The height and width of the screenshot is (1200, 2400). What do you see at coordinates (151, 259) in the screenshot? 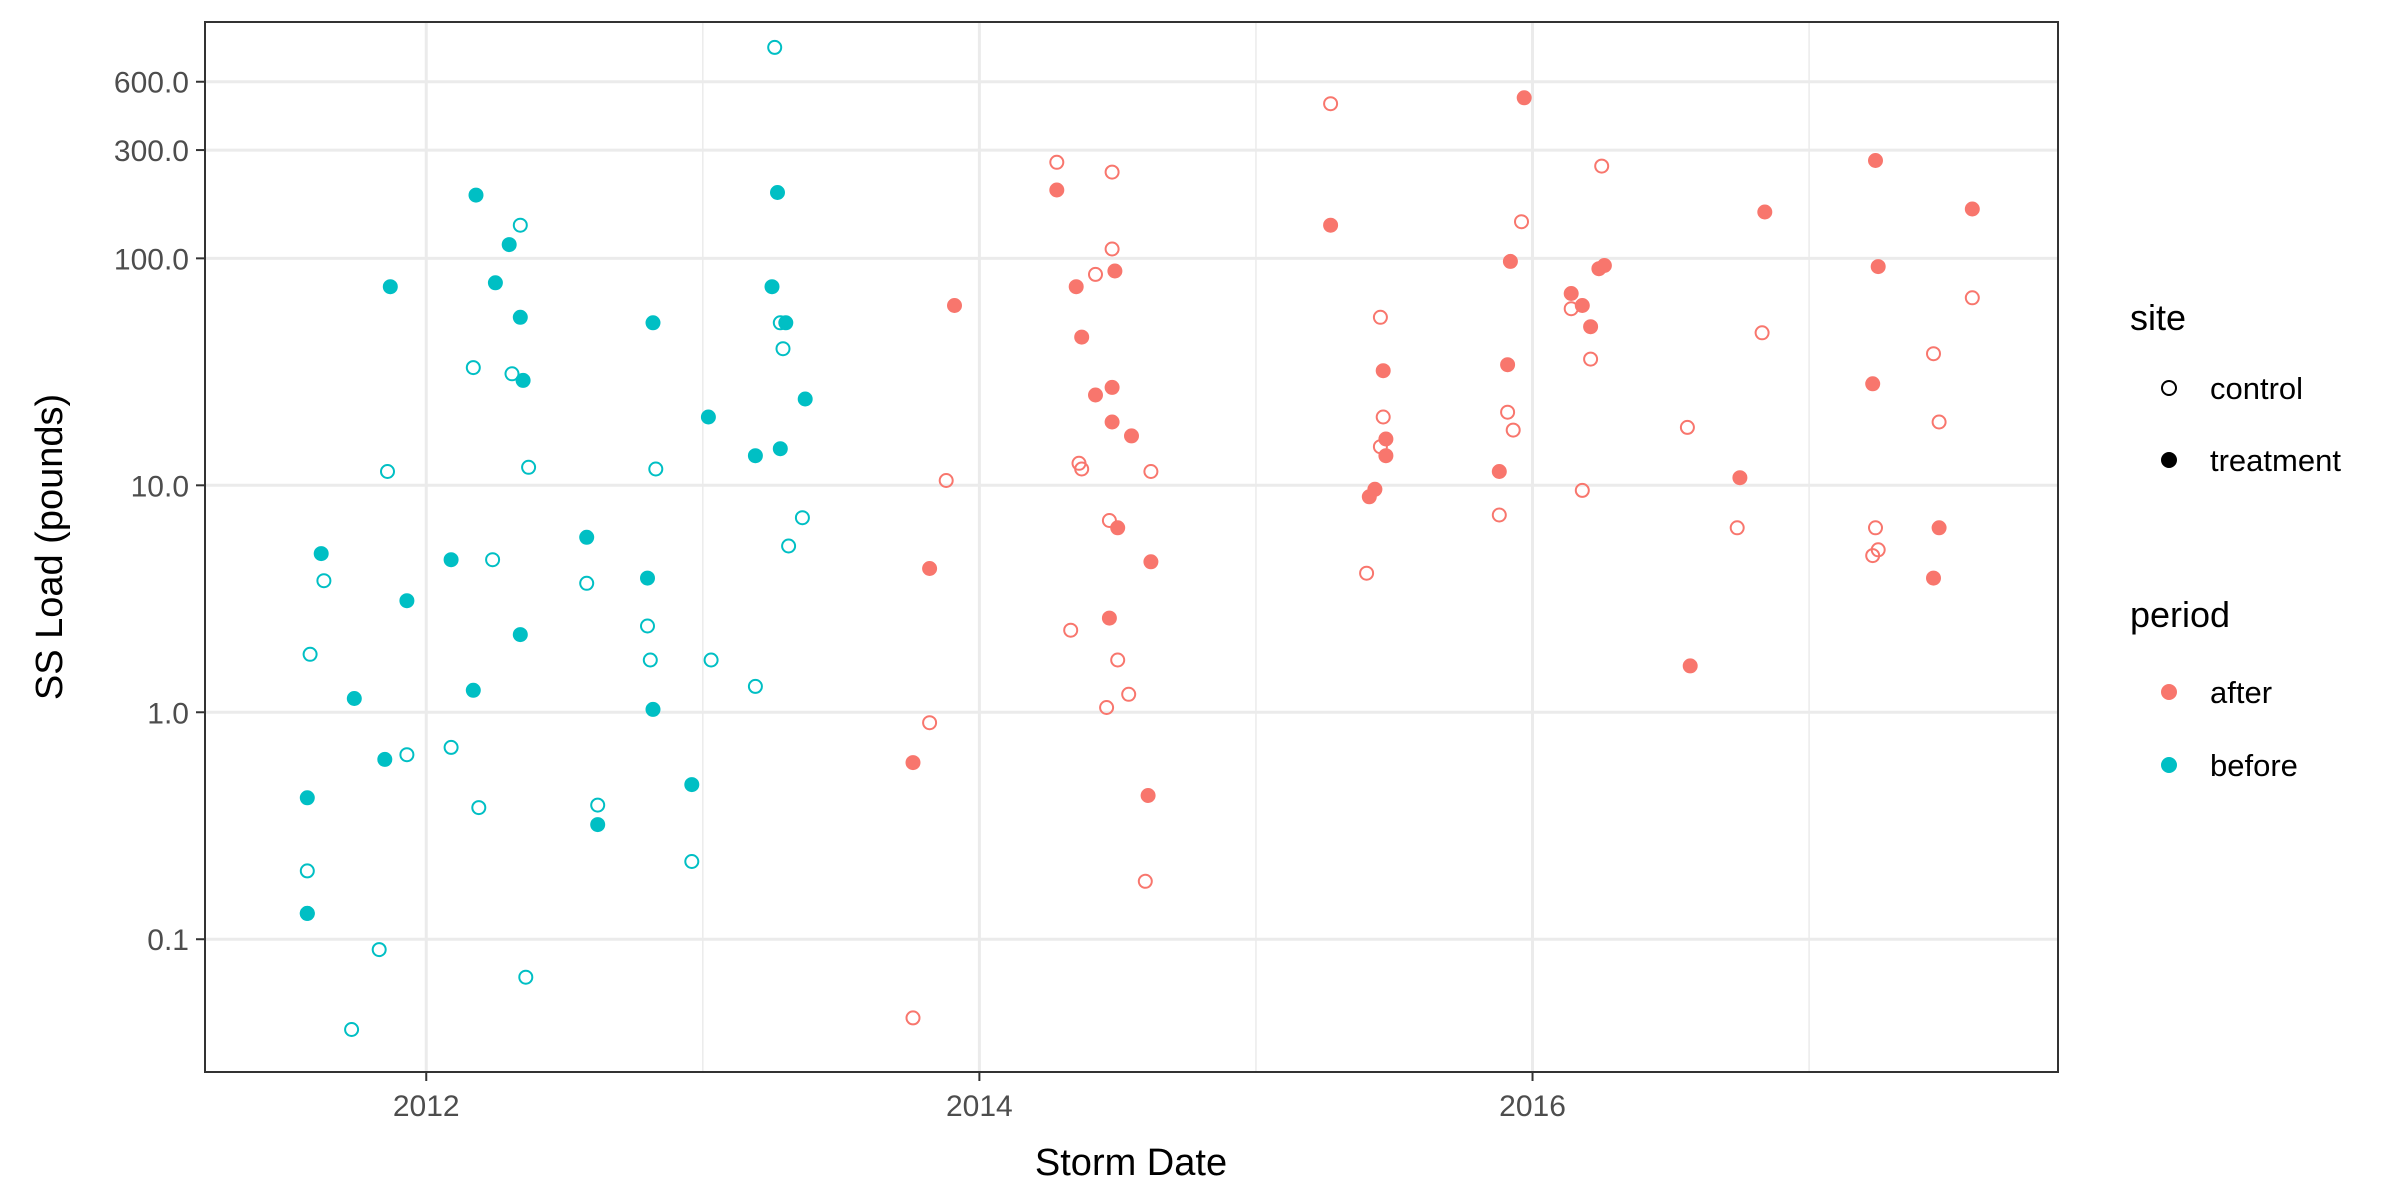
I see `y-tick-label: 100.0` at bounding box center [151, 259].